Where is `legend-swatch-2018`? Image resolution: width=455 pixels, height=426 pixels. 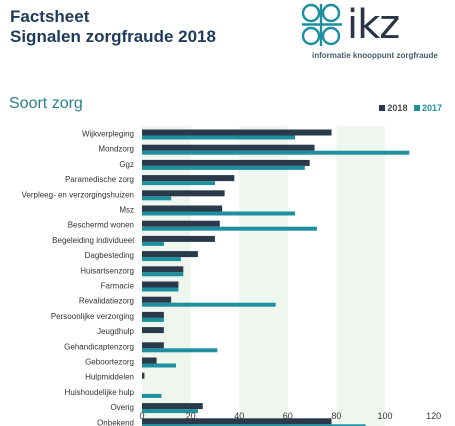 legend-swatch-2018 is located at coordinates (382, 108).